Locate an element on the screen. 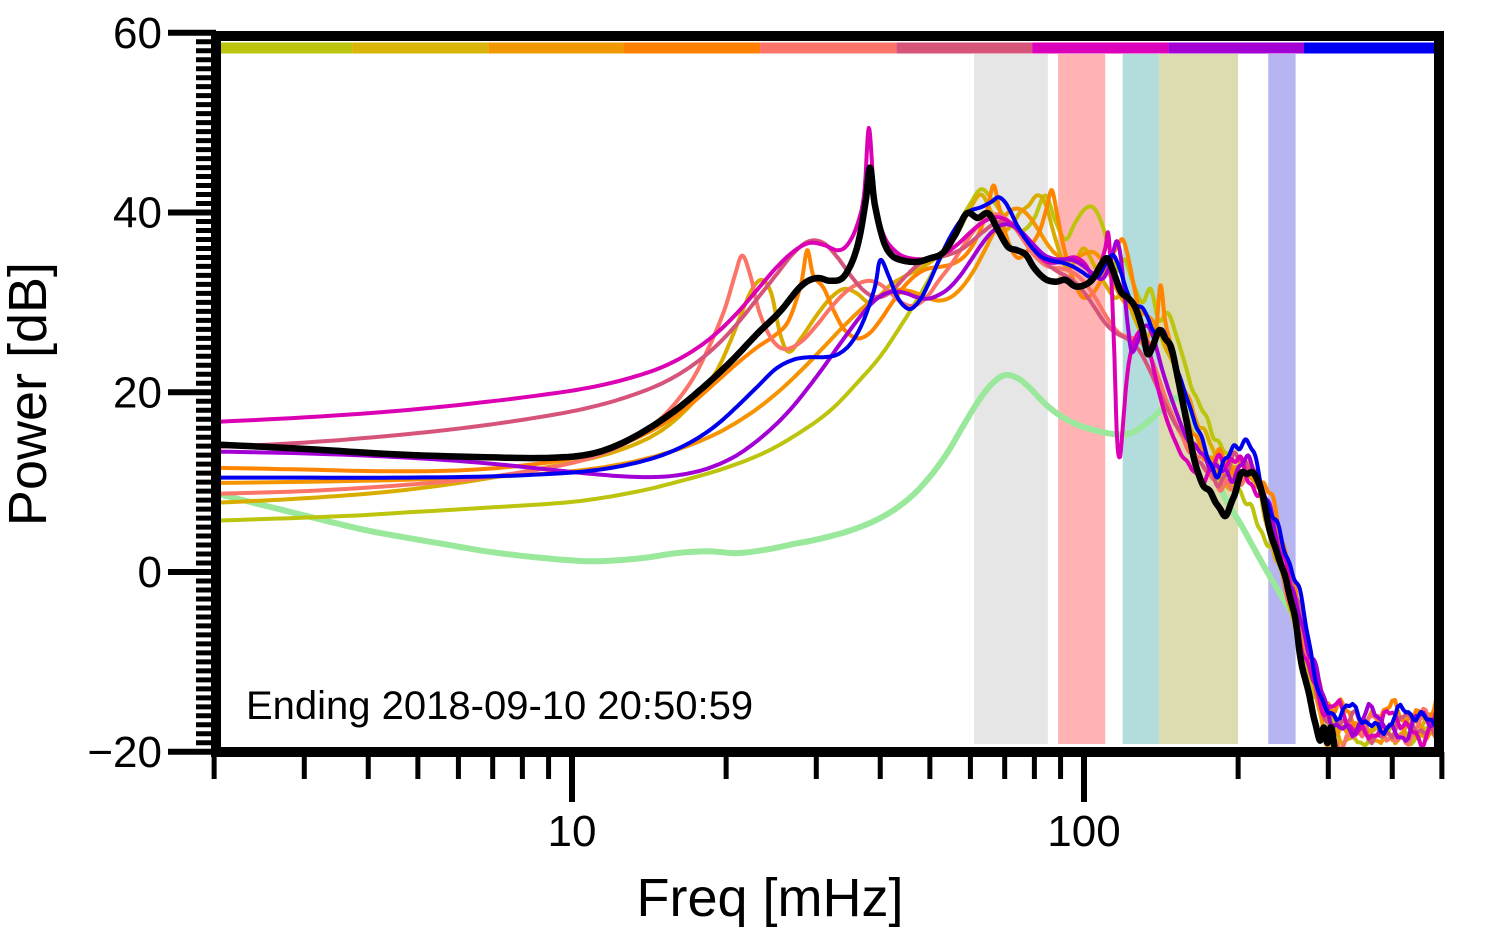  y-tick-label: 40 is located at coordinates (137, 213).